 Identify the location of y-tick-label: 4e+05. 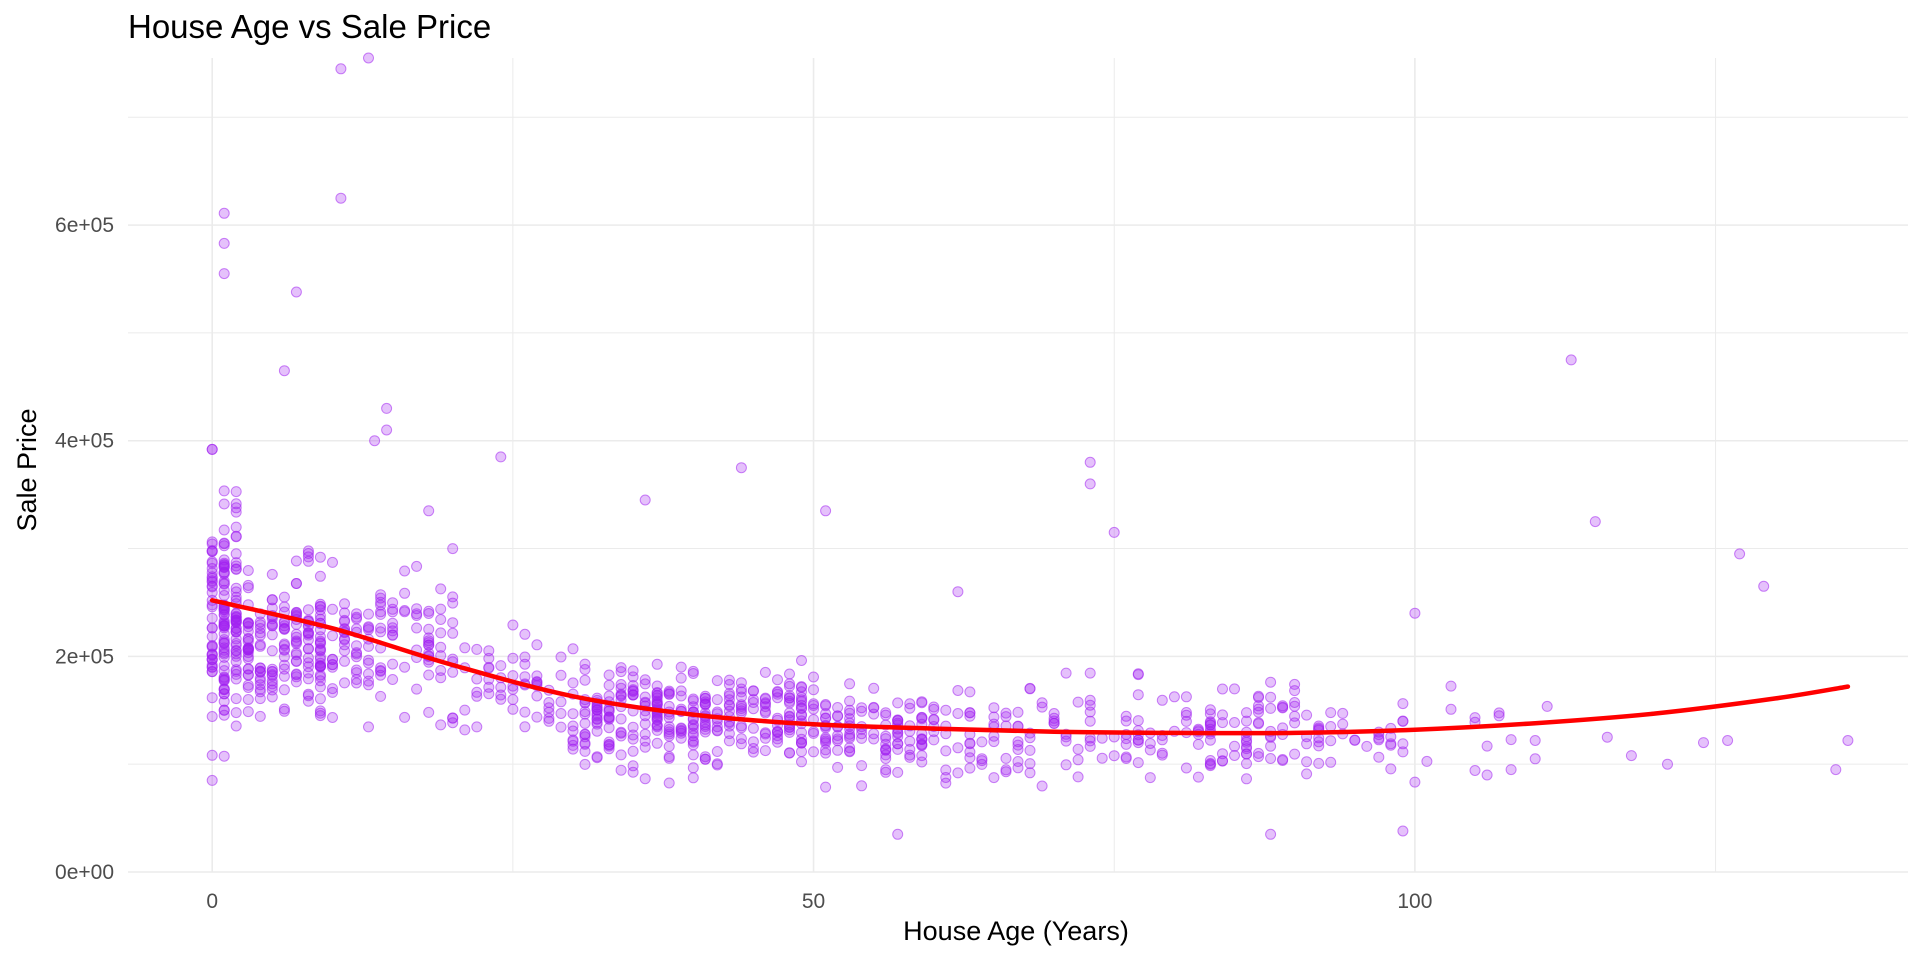
(84, 441).